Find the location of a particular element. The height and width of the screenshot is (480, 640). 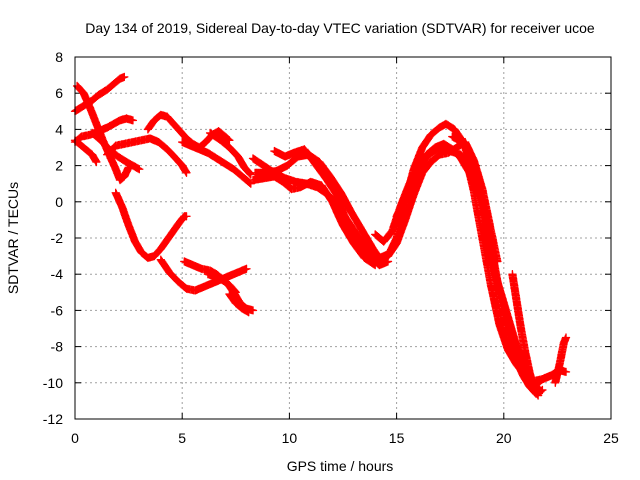

y-tick-label: -8 is located at coordinates (57, 347).